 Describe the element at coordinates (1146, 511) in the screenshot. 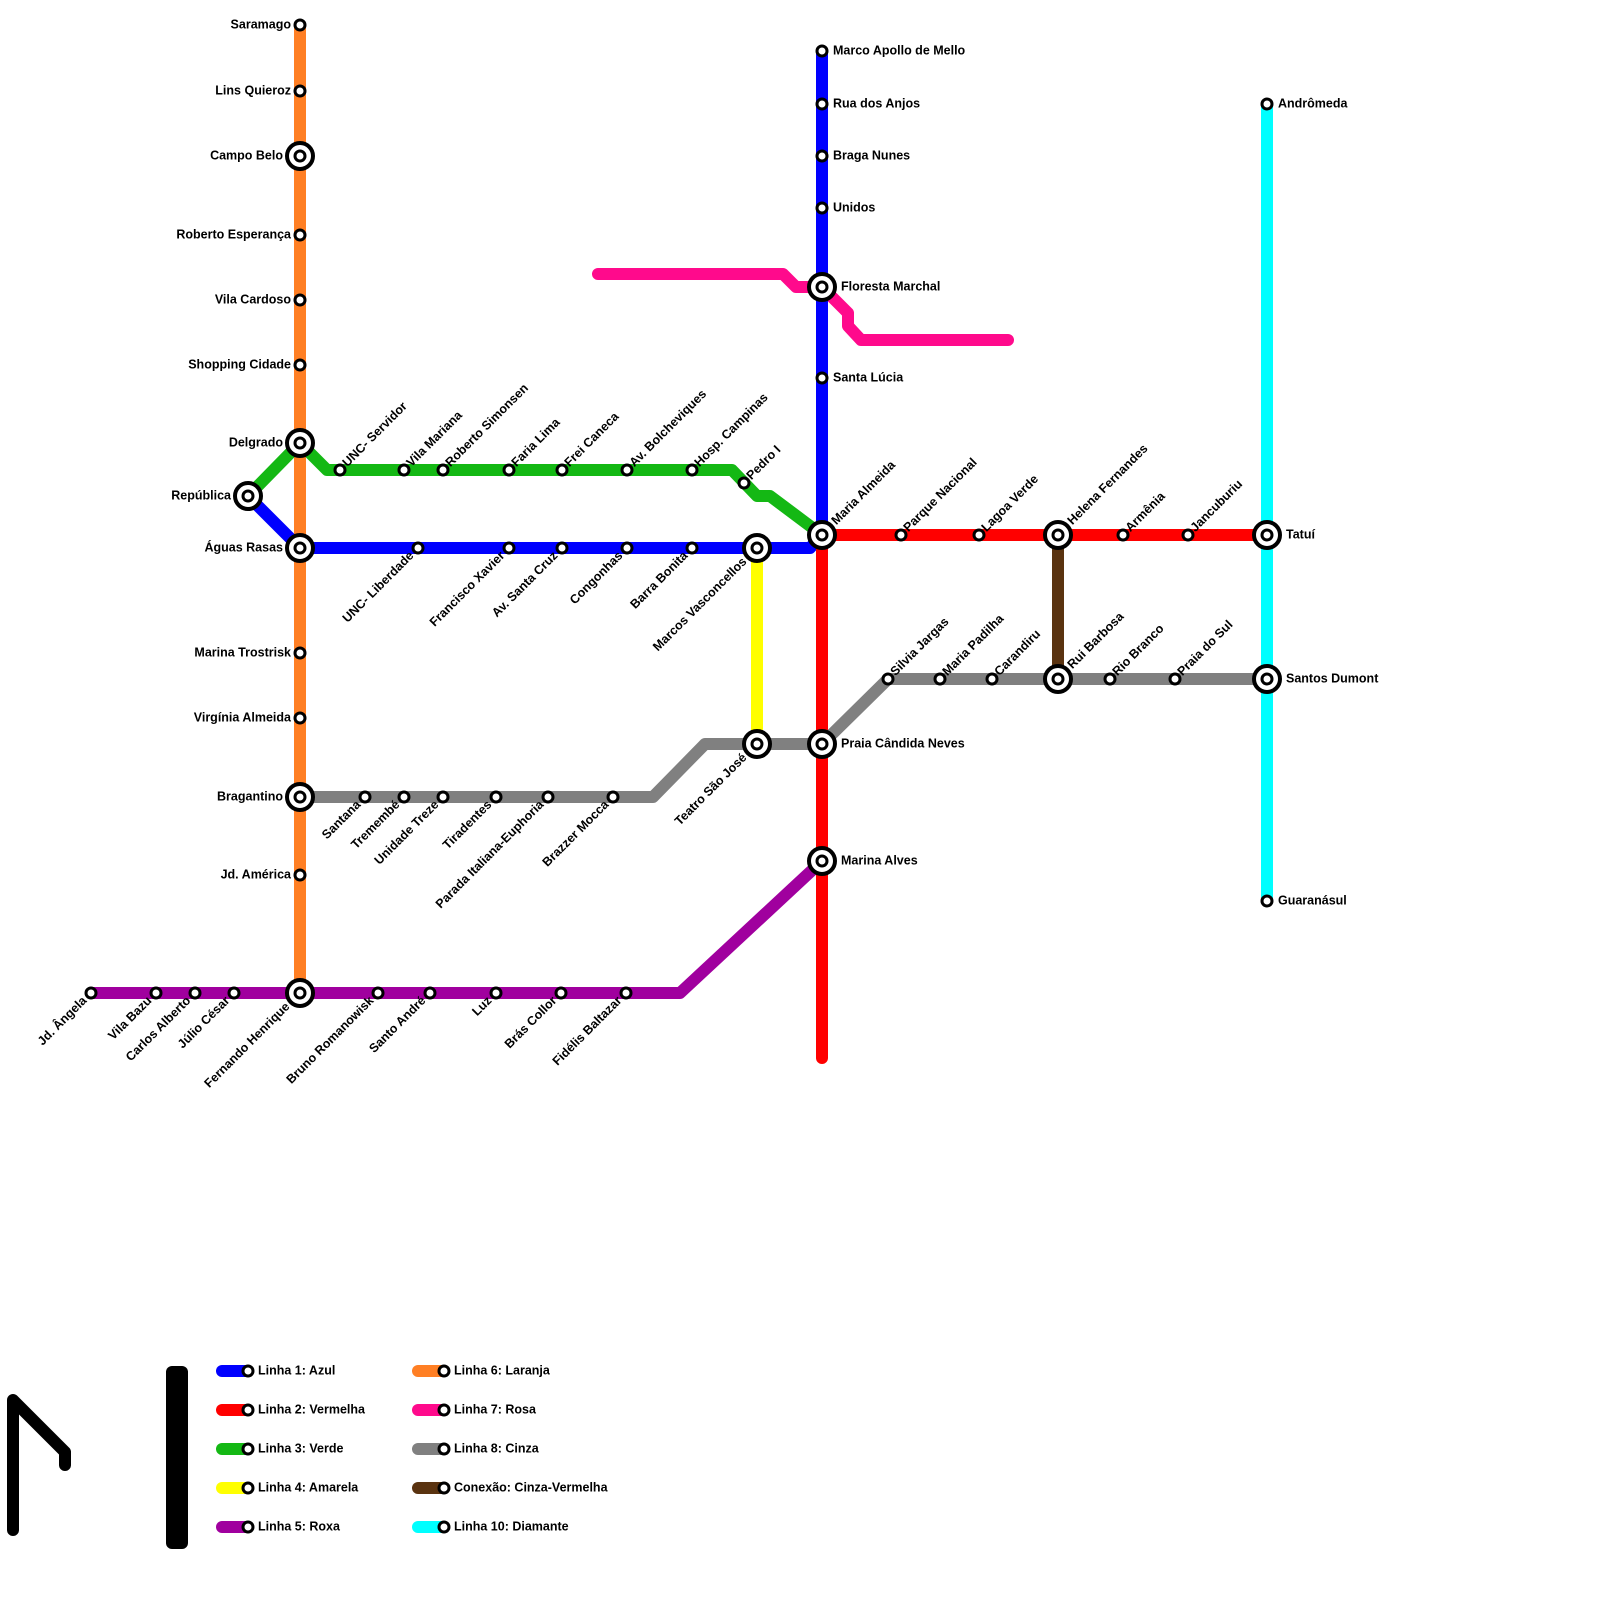

I see `station-label: Armênia` at that location.